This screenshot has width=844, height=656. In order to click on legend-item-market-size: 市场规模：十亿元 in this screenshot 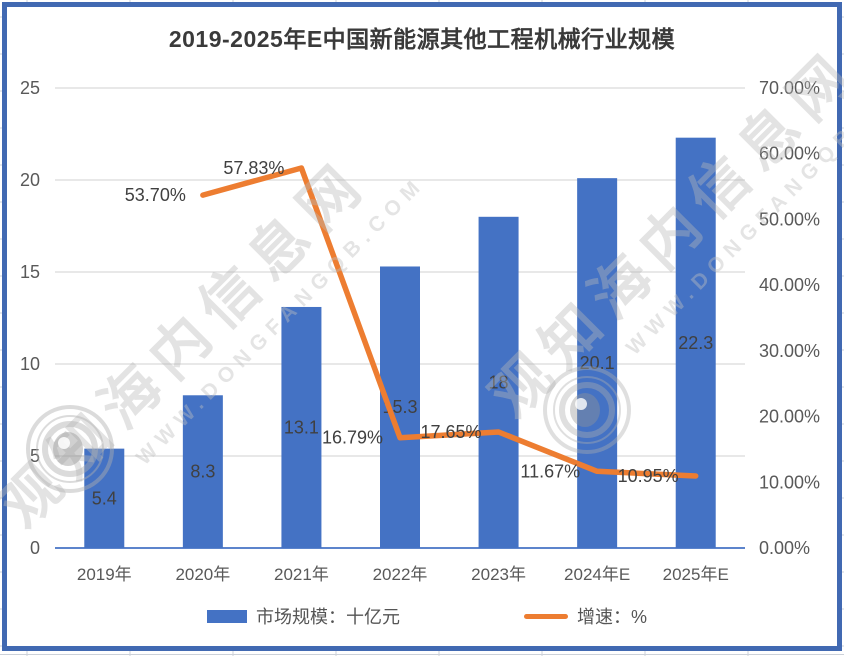, I will do `click(303, 616)`.